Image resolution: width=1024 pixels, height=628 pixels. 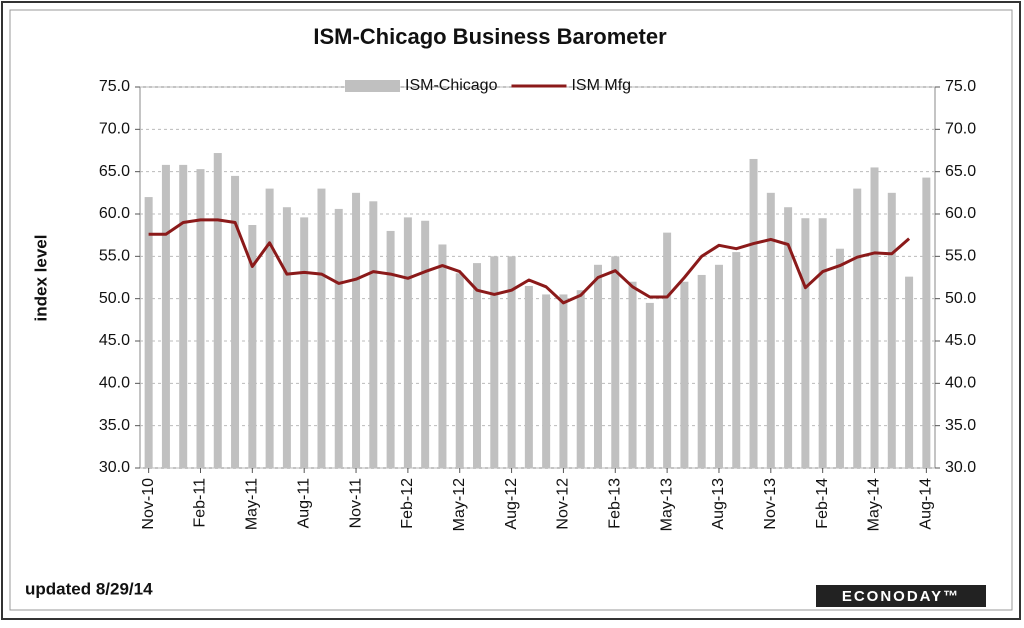 I want to click on y2-tick-label: 40.0, so click(x=960, y=383).